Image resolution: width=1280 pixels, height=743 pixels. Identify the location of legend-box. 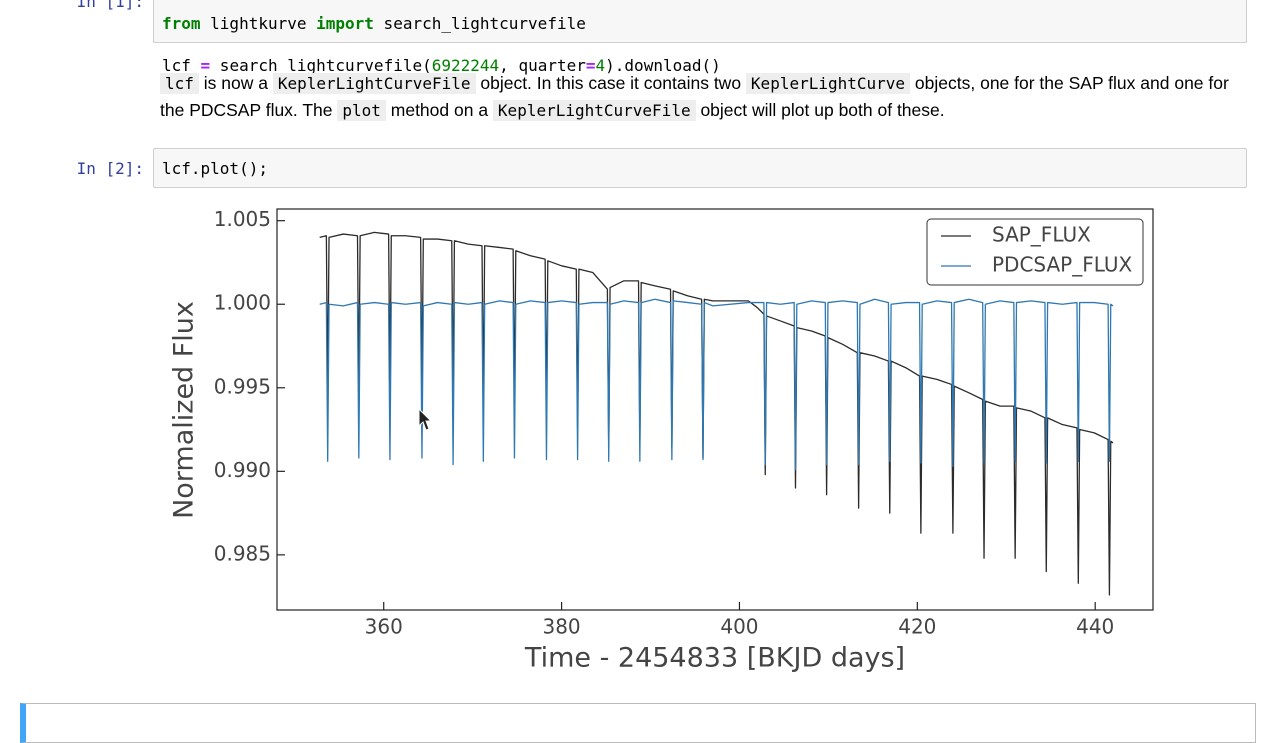
(1035, 252).